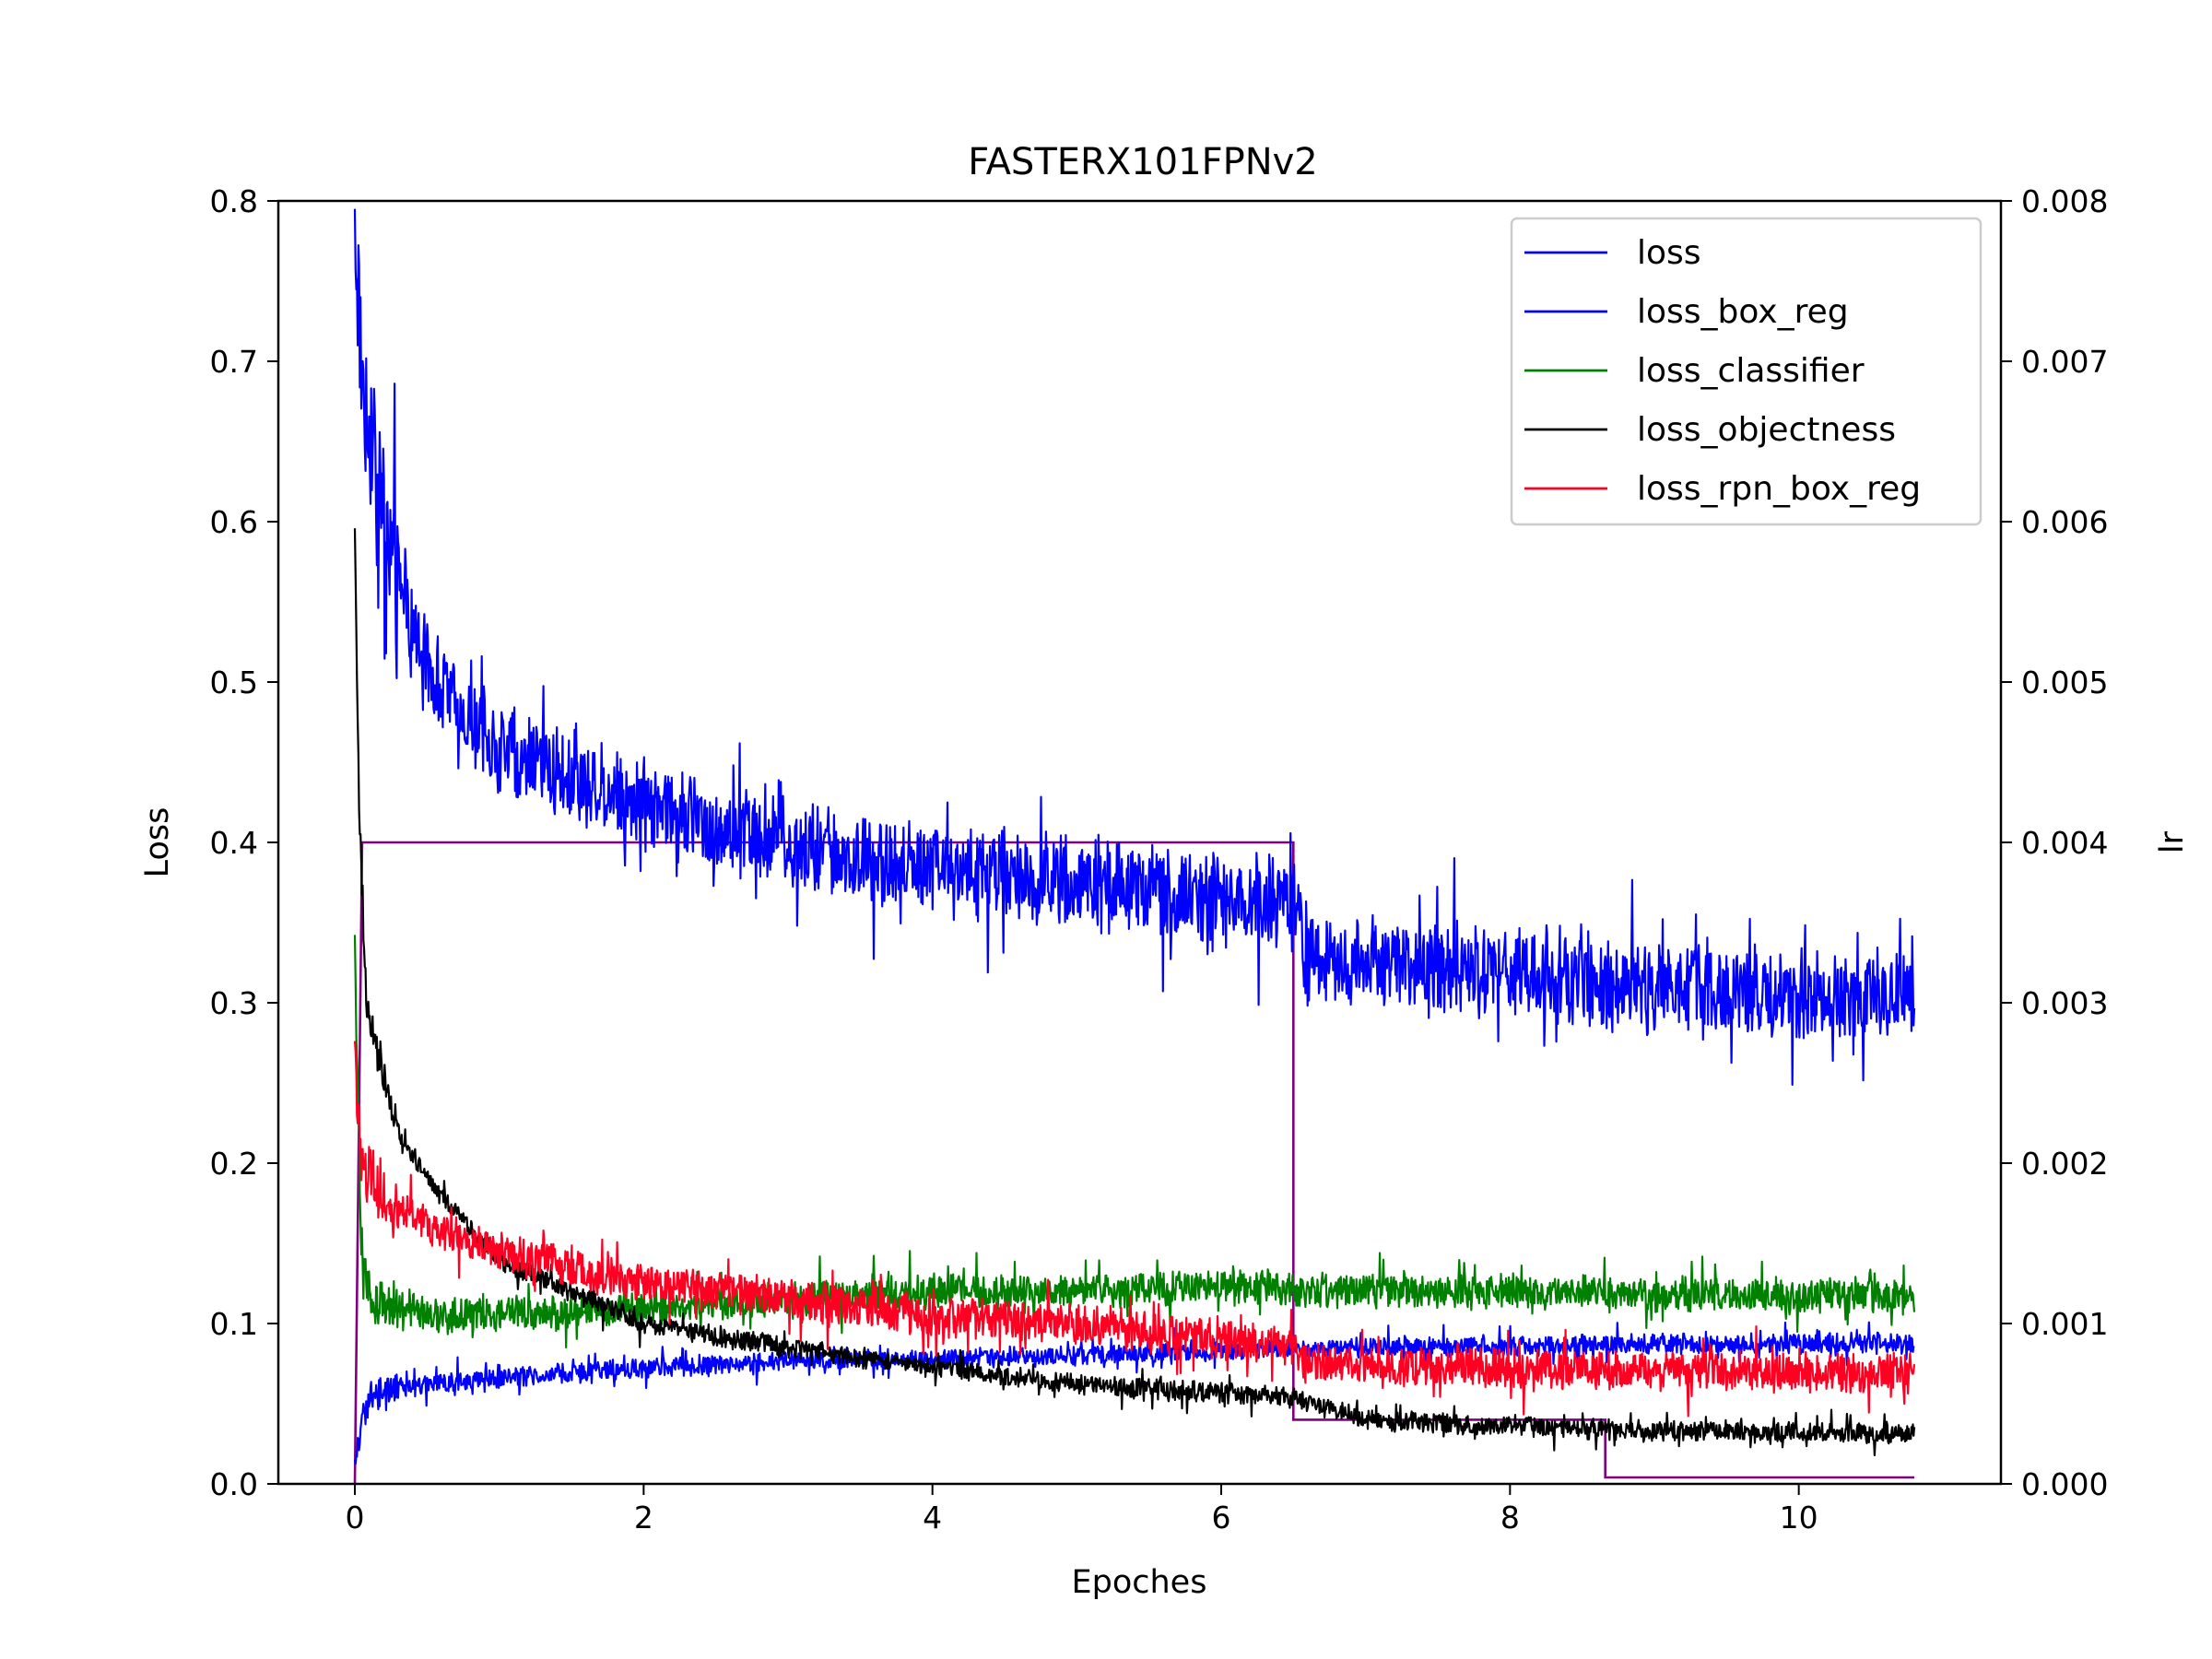 Image resolution: width=2212 pixels, height=1659 pixels. What do you see at coordinates (1779, 489) in the screenshot?
I see `legend-label: loss_rpn_box_reg` at bounding box center [1779, 489].